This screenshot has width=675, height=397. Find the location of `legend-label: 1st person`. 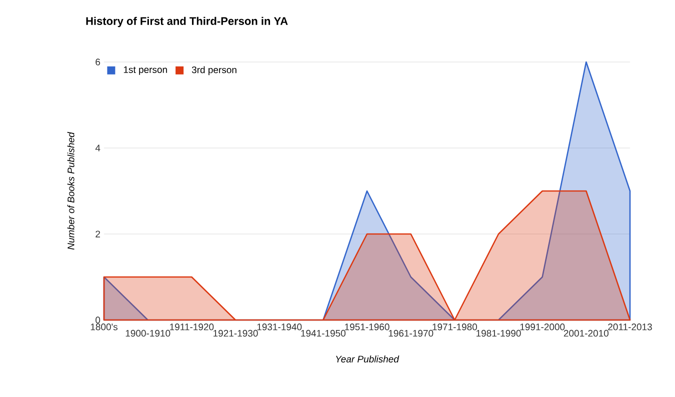

legend-label: 1st person is located at coordinates (145, 70).